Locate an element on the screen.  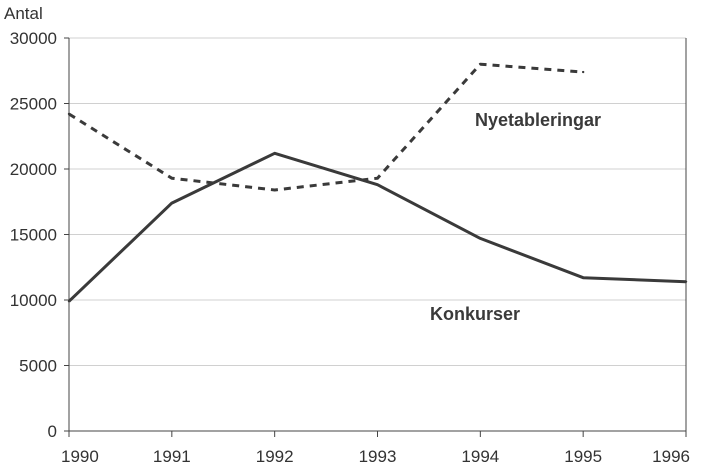
series-label-nyetableringar: Nyetableringar is located at coordinates (538, 120).